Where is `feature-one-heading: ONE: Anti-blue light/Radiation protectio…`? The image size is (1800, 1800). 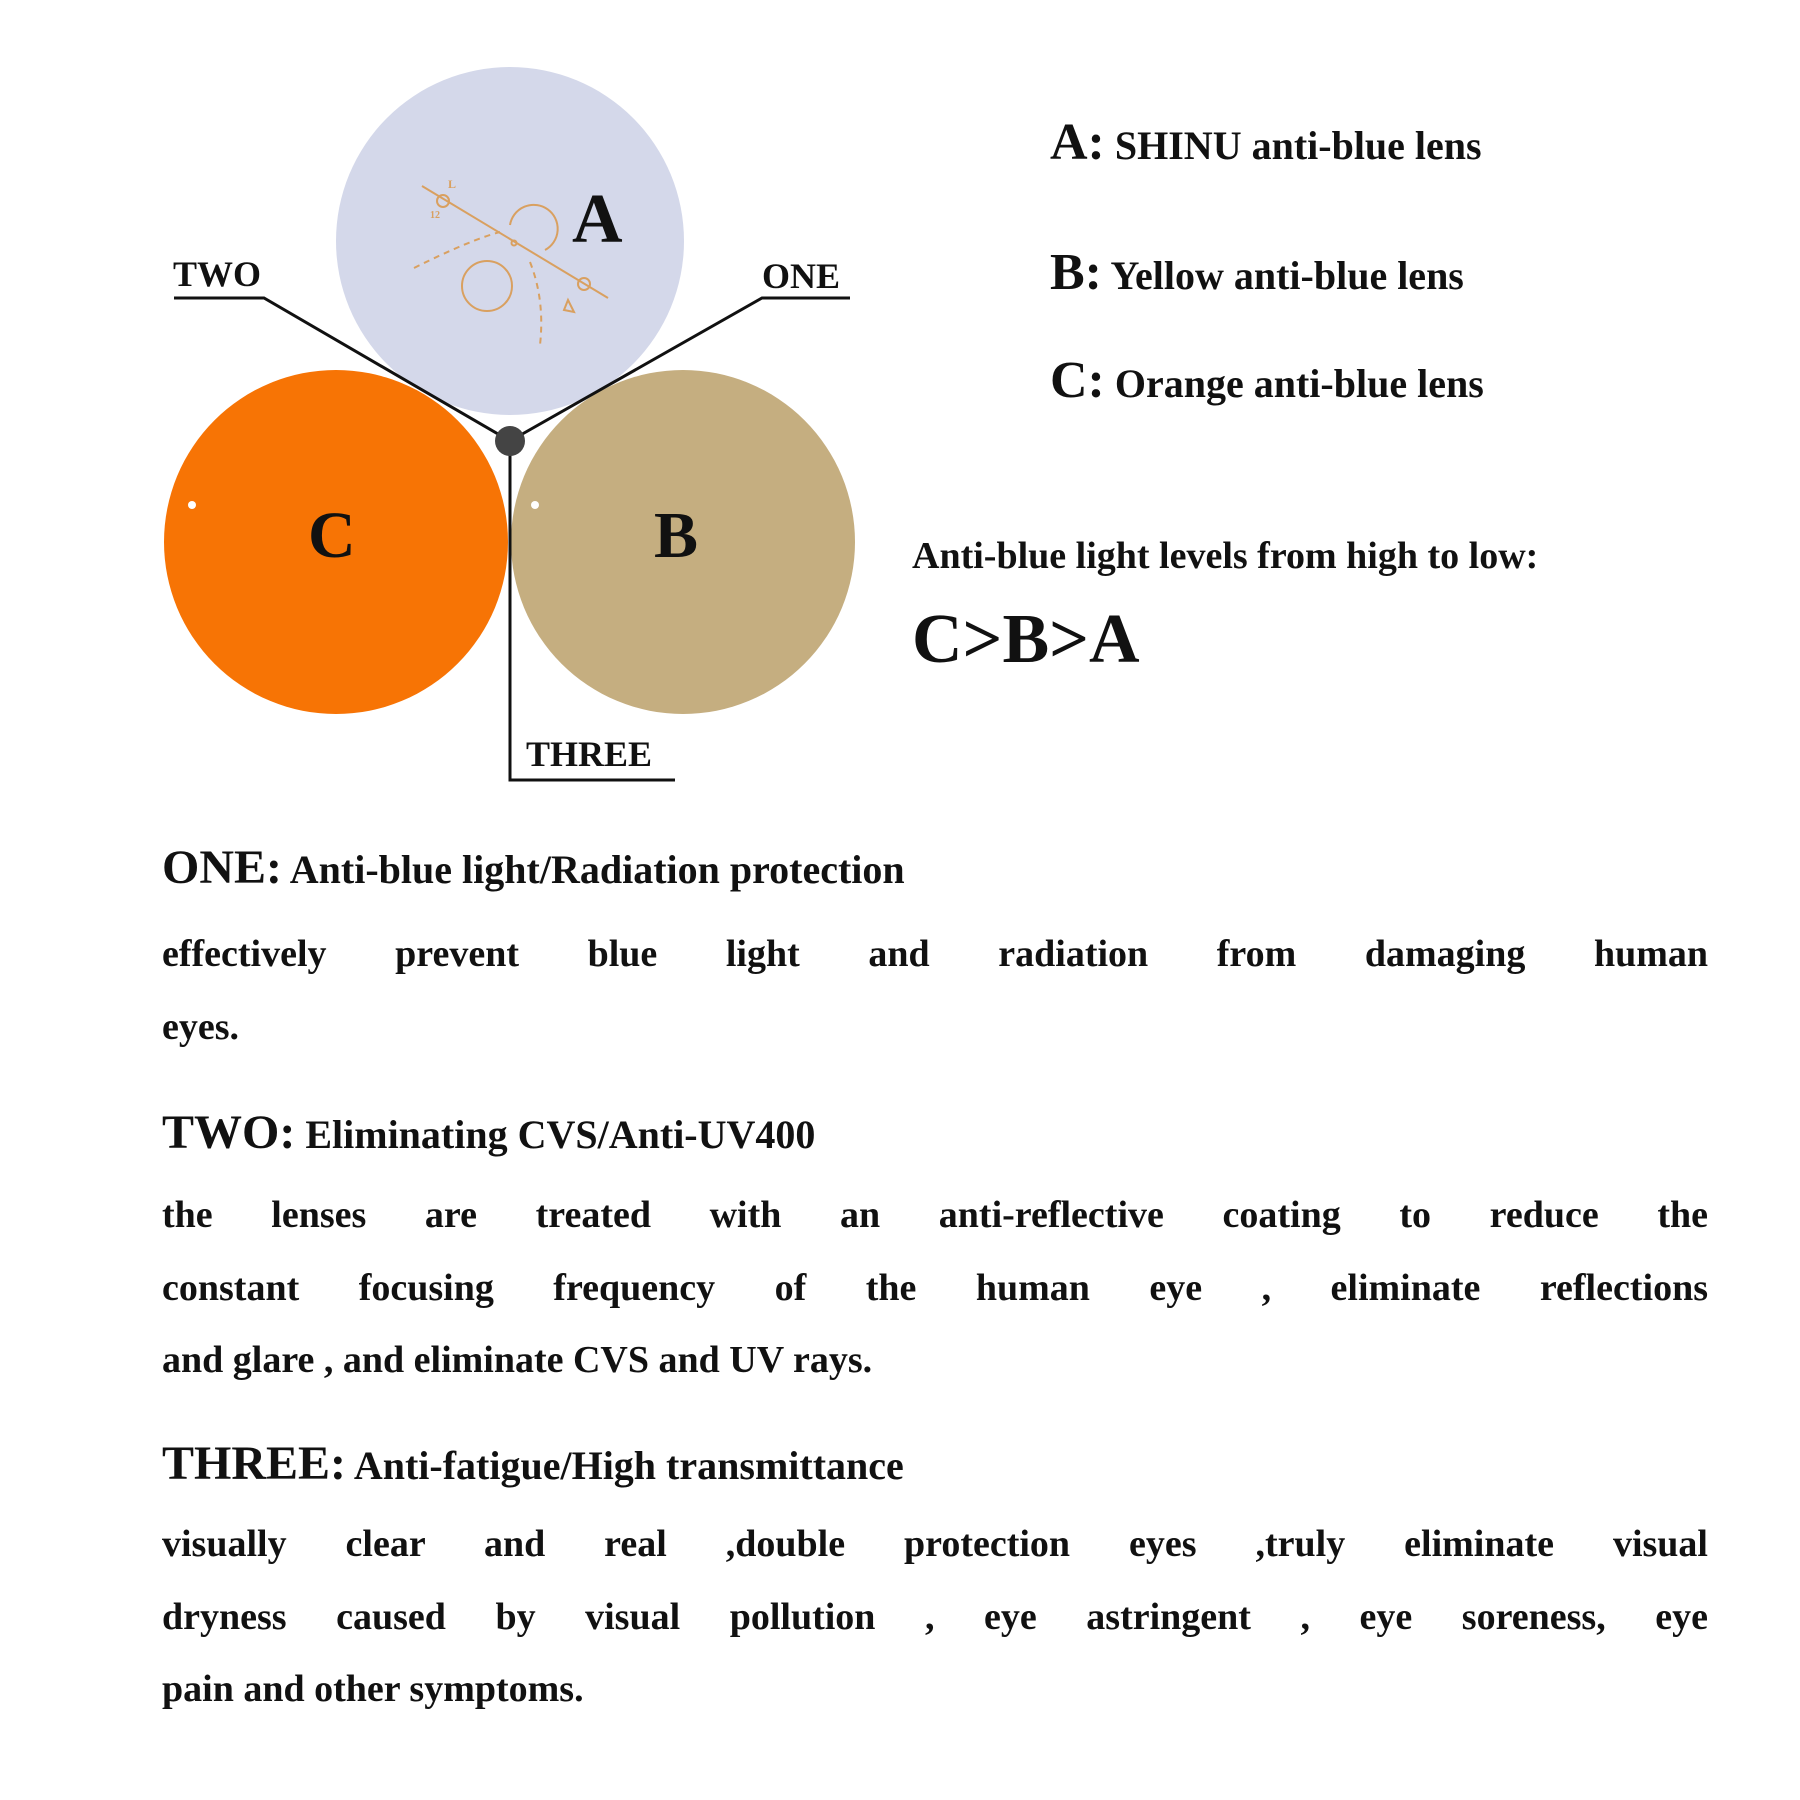 feature-one-heading: ONE: Anti-blue light/Radiation protectio… is located at coordinates (533, 867).